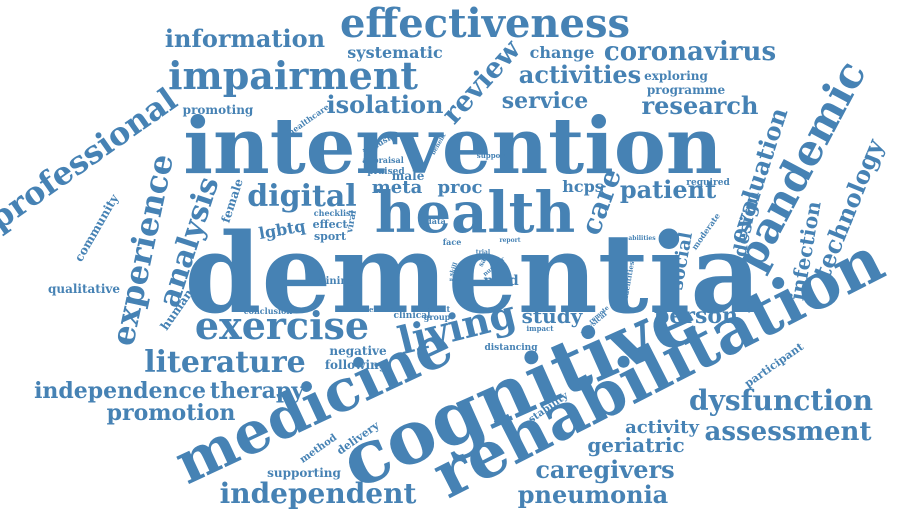 This screenshot has height=522, width=900. Describe the element at coordinates (459, 187) in the screenshot. I see `word-proc: proc` at that location.